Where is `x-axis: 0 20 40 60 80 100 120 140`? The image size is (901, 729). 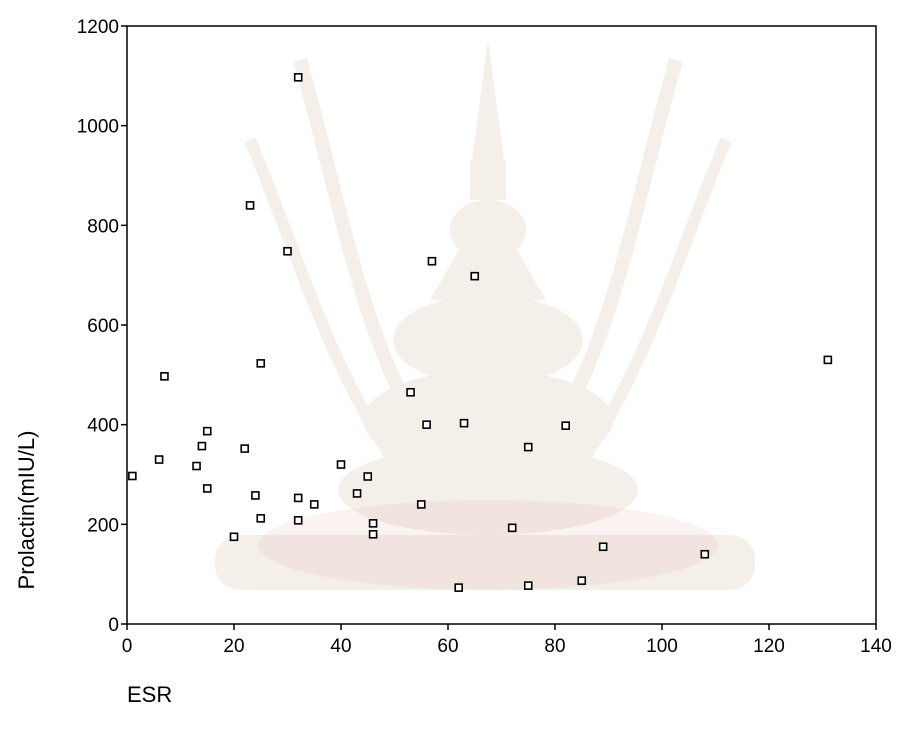
x-axis: 0 20 40 60 80 100 120 140 is located at coordinates (507, 640).